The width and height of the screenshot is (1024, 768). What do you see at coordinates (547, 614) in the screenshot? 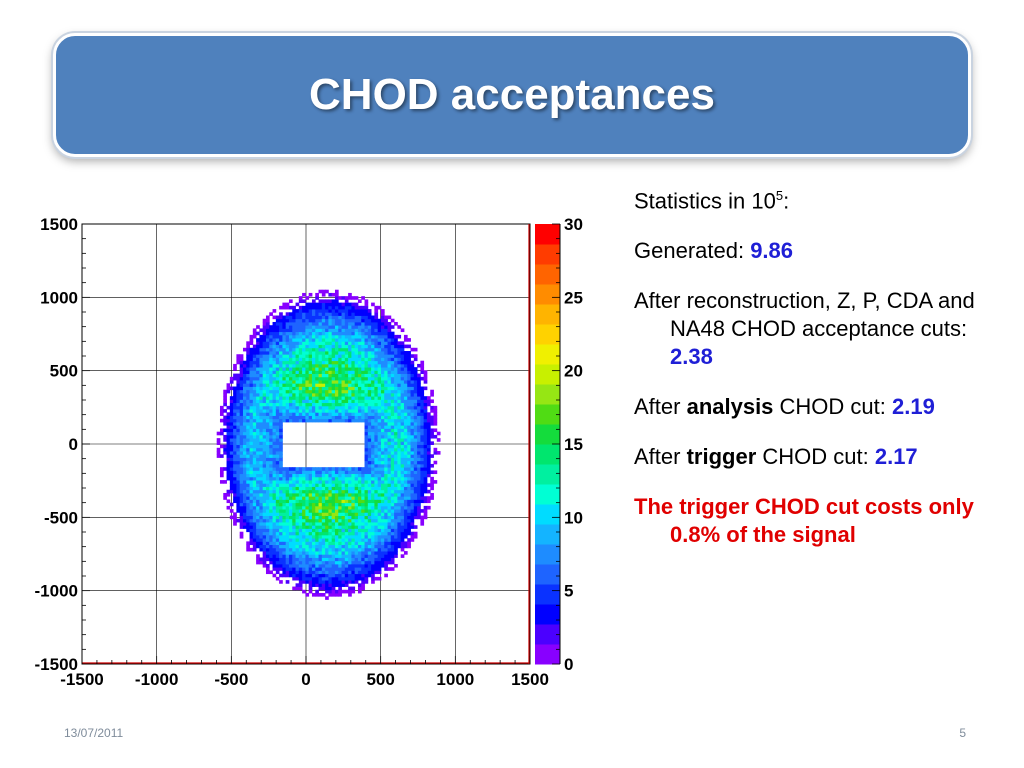
I see `color-scale-band` at bounding box center [547, 614].